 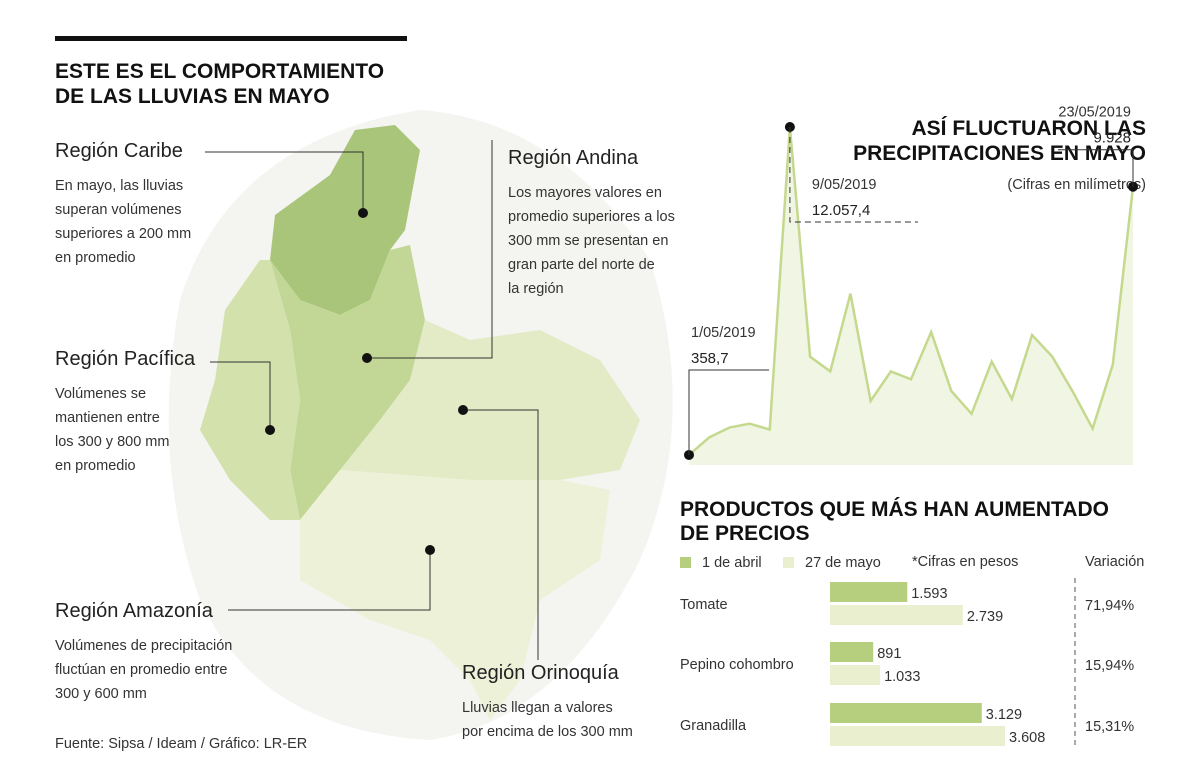 I want to click on region-name: Región Orinoquía, so click(x=541, y=673).